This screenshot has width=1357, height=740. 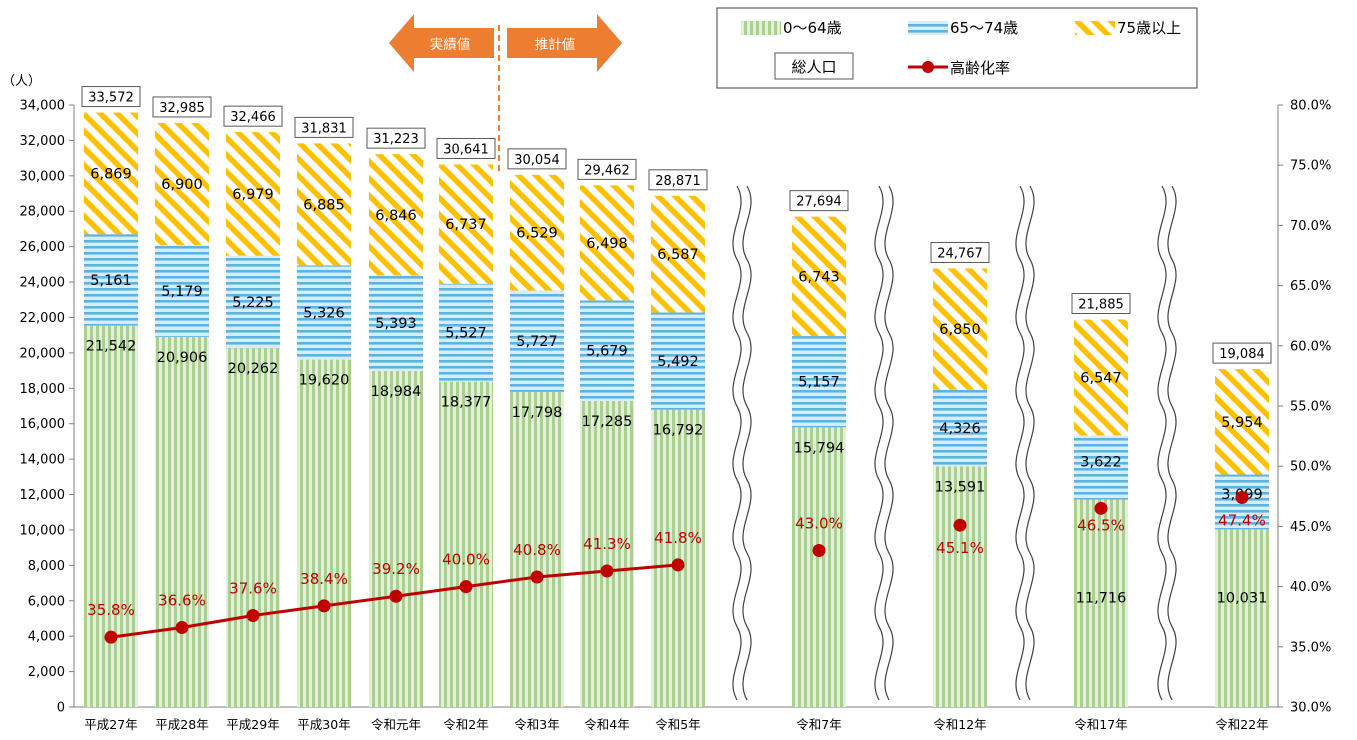 What do you see at coordinates (1101, 462) in the screenshot?
I see `segment-label: 3,622` at bounding box center [1101, 462].